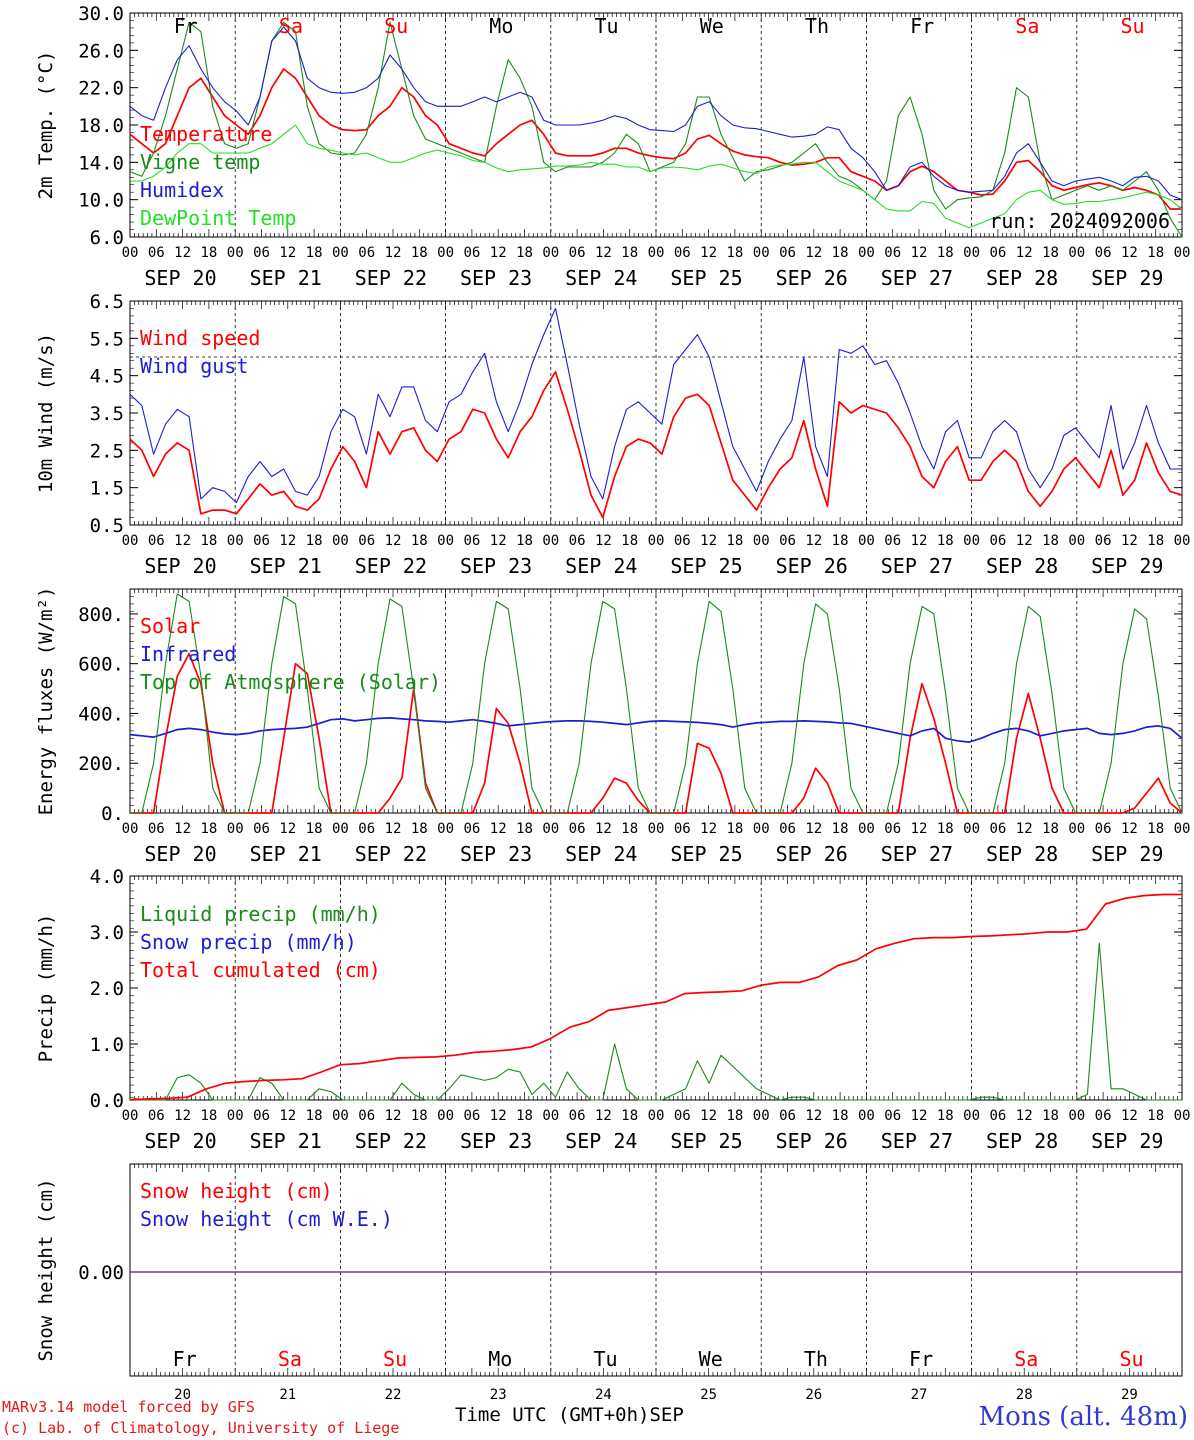 The width and height of the screenshot is (1194, 1440). What do you see at coordinates (1127, 566) in the screenshot?
I see `panel2-date-label: SEP 29` at bounding box center [1127, 566].